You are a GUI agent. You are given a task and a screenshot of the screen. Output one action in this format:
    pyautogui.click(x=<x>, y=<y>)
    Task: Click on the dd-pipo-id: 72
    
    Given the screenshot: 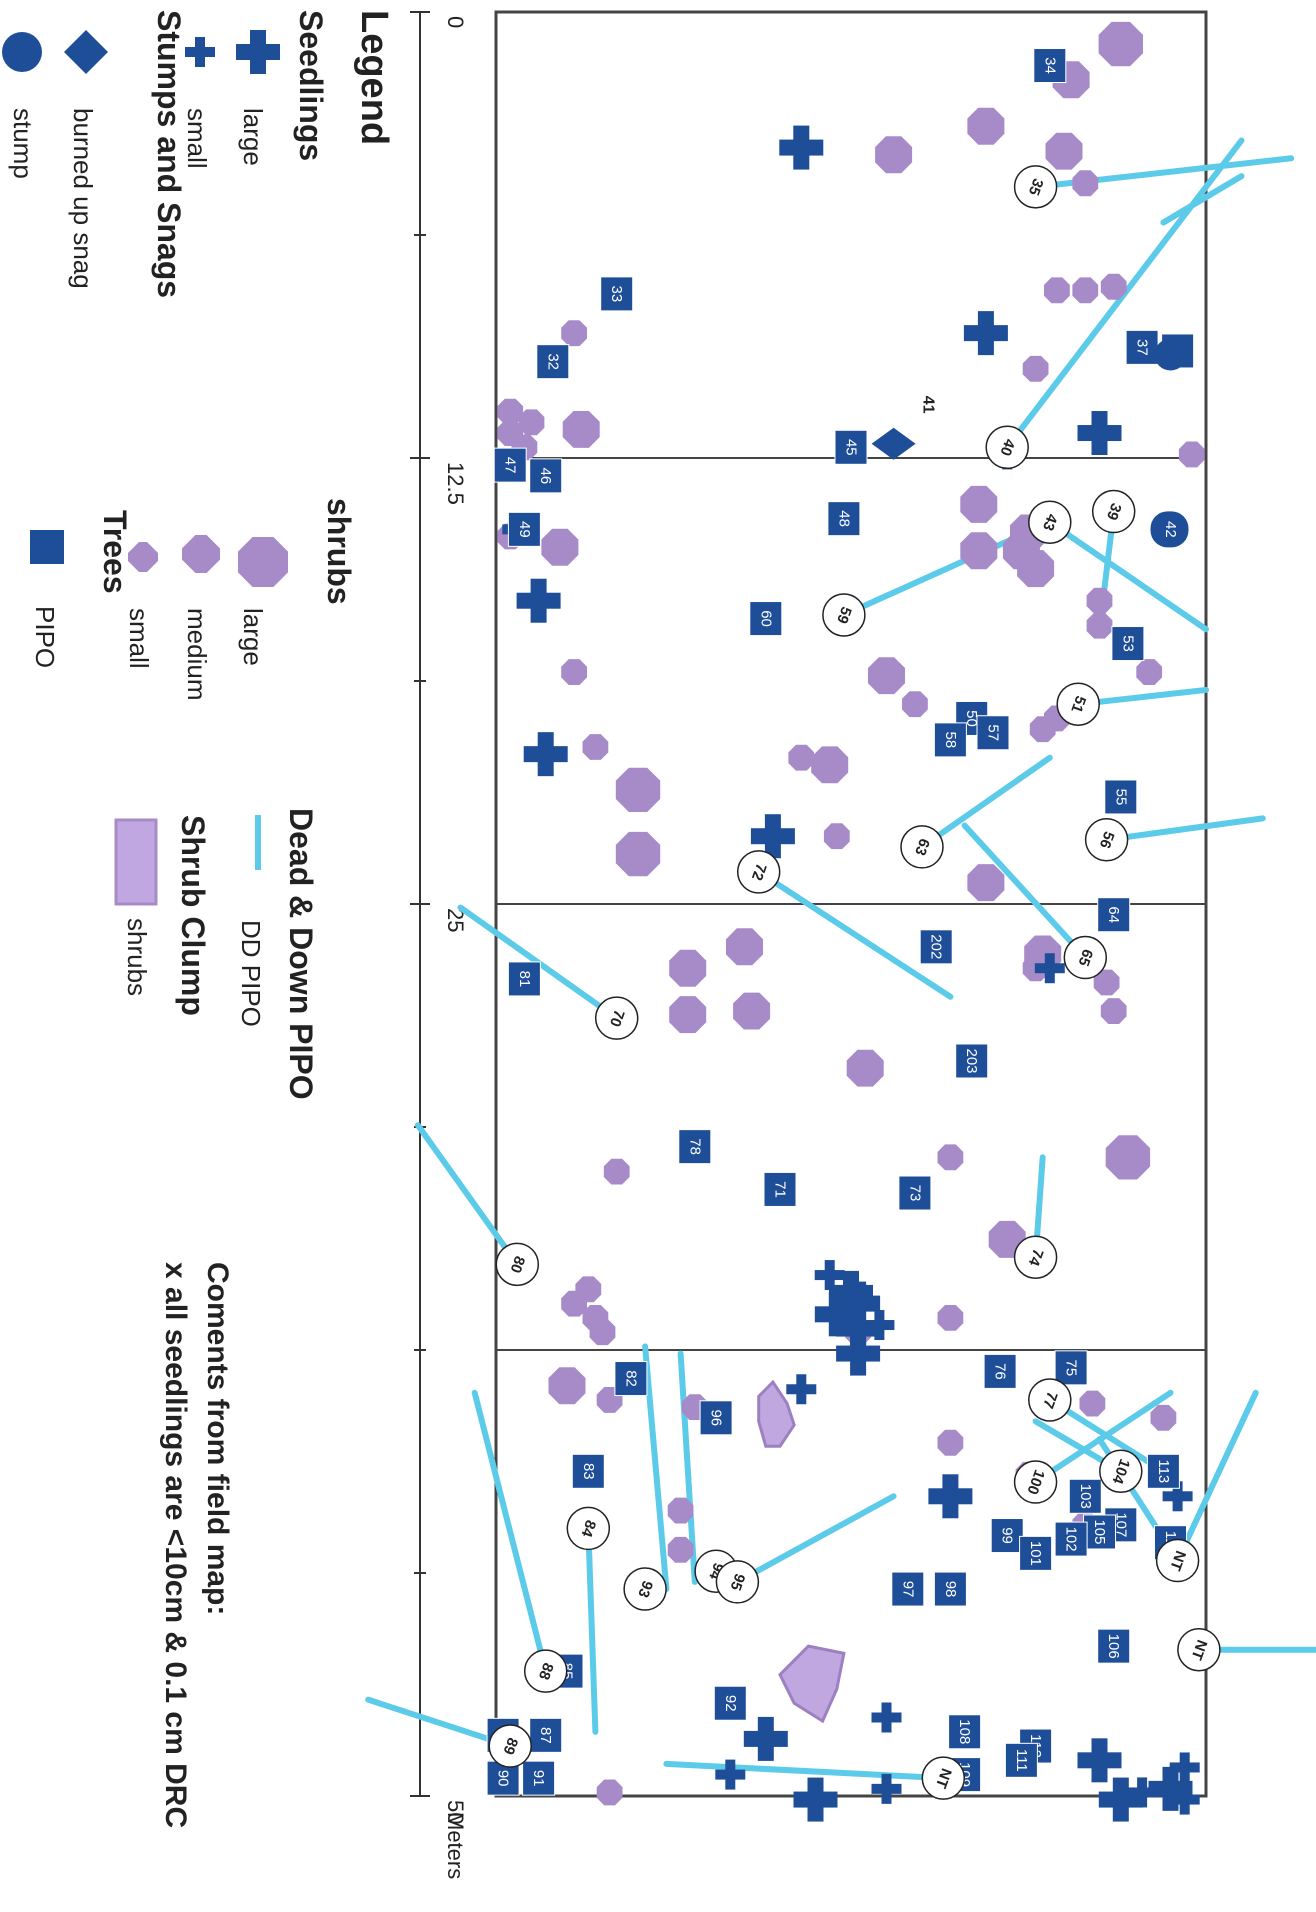 What is the action you would take?
    pyautogui.click(x=759, y=871)
    